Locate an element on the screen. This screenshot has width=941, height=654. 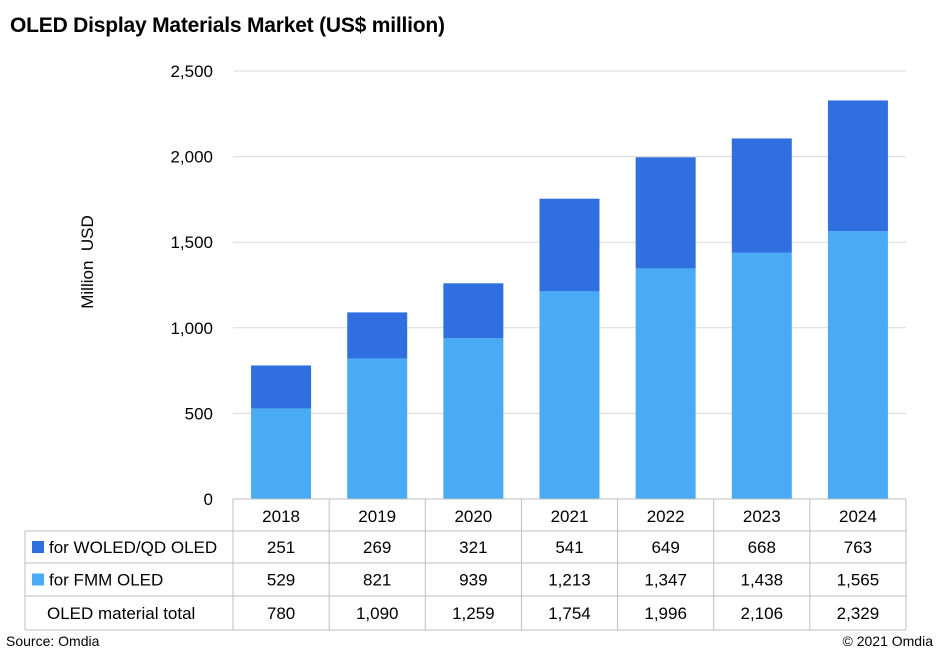
y-tick-label: 0 is located at coordinates (208, 499).